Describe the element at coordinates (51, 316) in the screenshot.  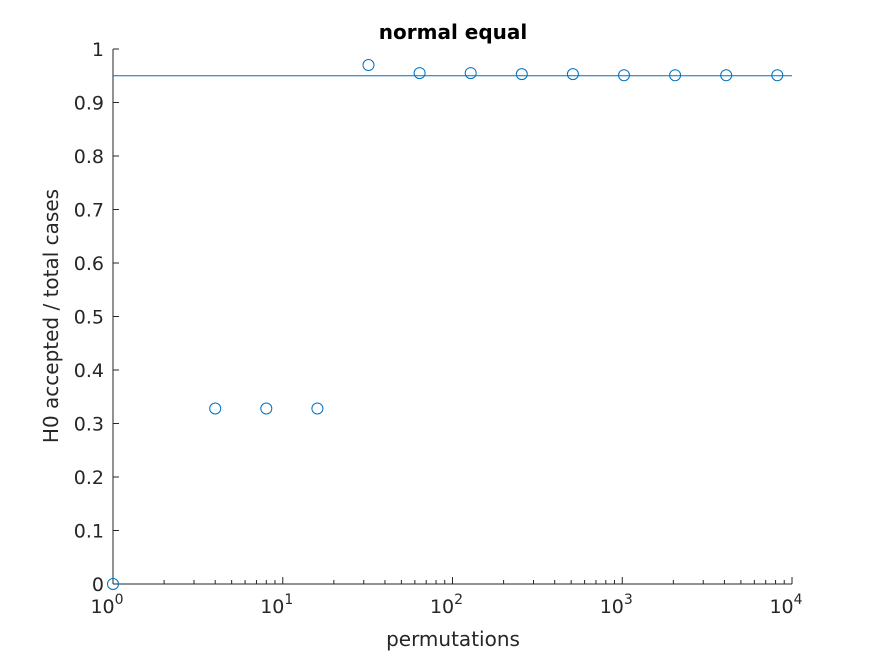
I see `y-axis-label: H0 accepted / total cases` at that location.